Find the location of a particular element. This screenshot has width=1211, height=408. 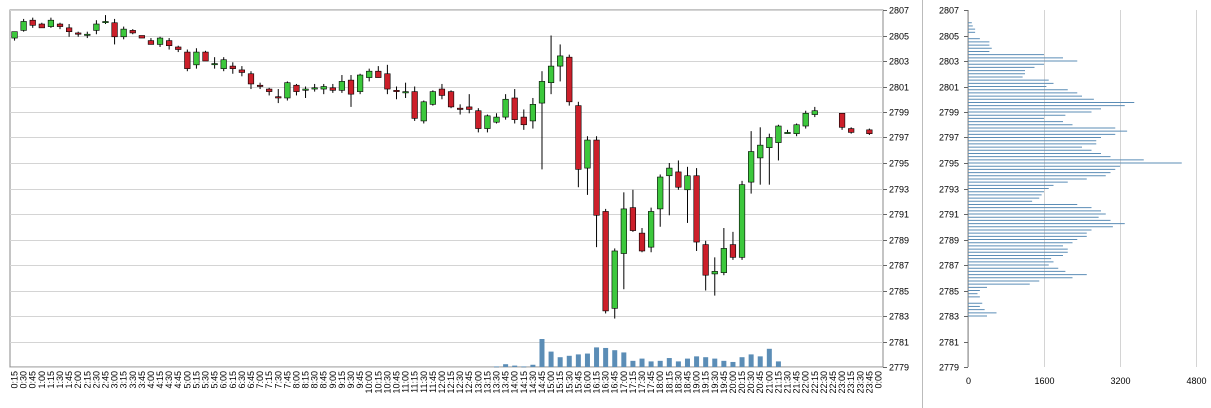

x-tick-label: 16:00 is located at coordinates (587, 382).